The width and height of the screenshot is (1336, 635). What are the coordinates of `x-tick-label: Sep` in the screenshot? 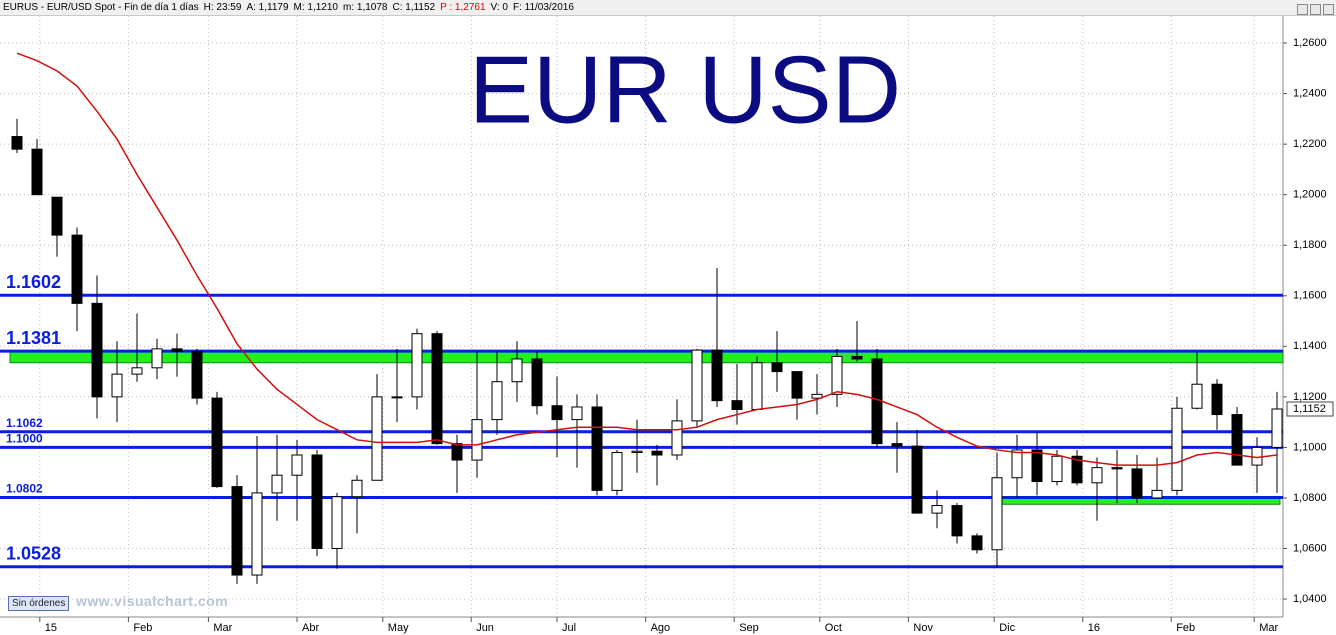 It's located at (749, 628).